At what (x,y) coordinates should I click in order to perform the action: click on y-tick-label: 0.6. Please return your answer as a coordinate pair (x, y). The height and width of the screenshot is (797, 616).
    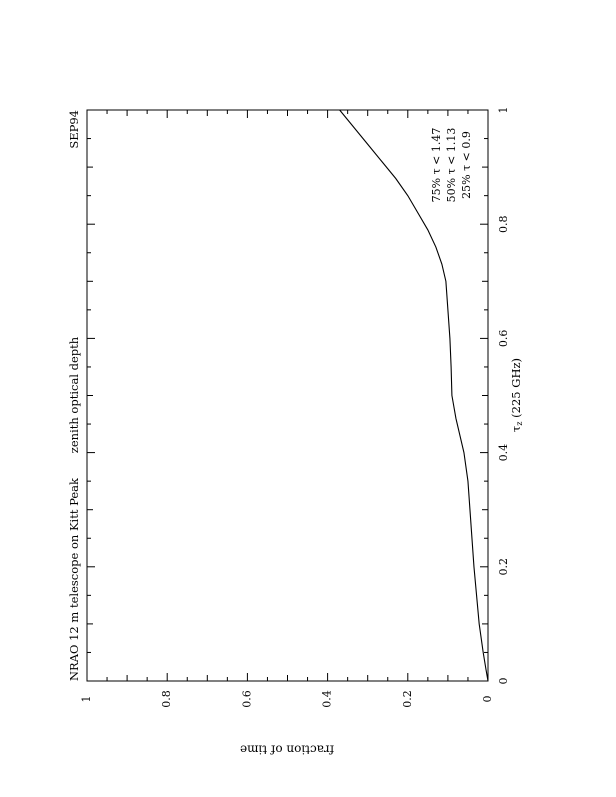
    Looking at the image, I should click on (246, 699).